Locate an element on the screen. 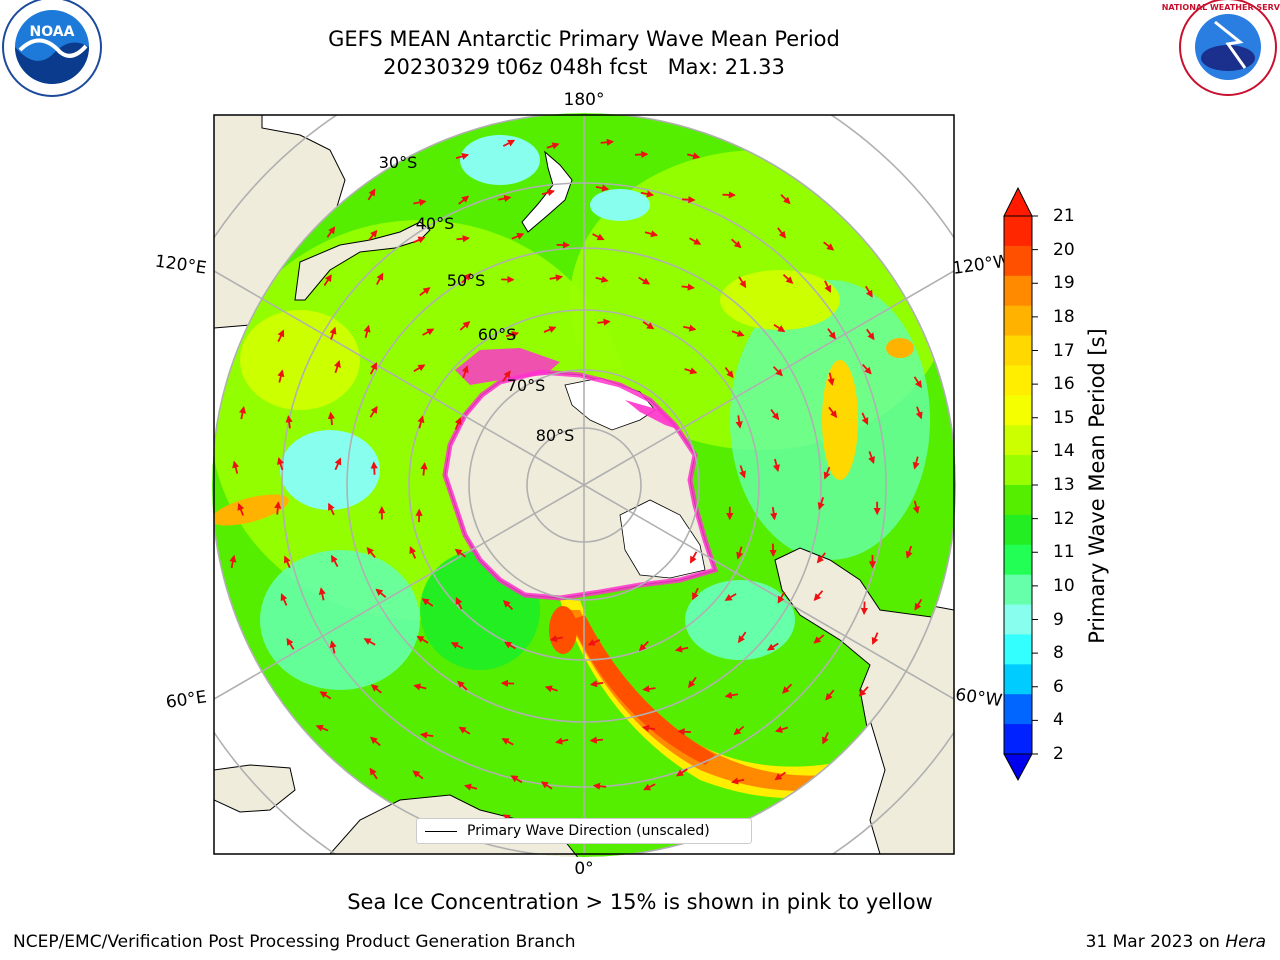 The height and width of the screenshot is (960, 1280). colorbar-tick-label: 15 is located at coordinates (1064, 417).